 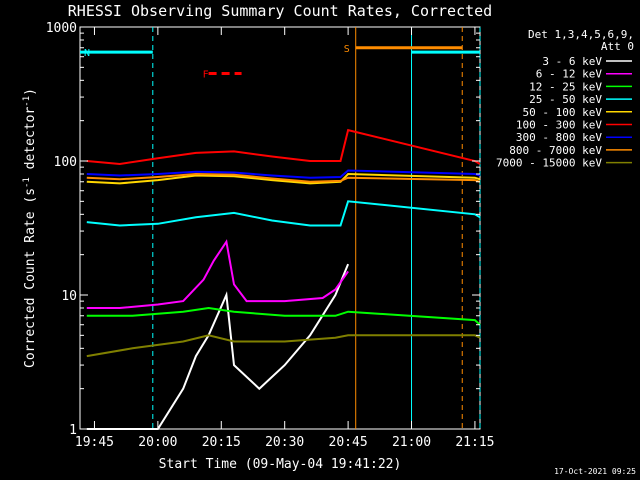 I want to click on annotation-label-s: S, so click(x=347, y=49).